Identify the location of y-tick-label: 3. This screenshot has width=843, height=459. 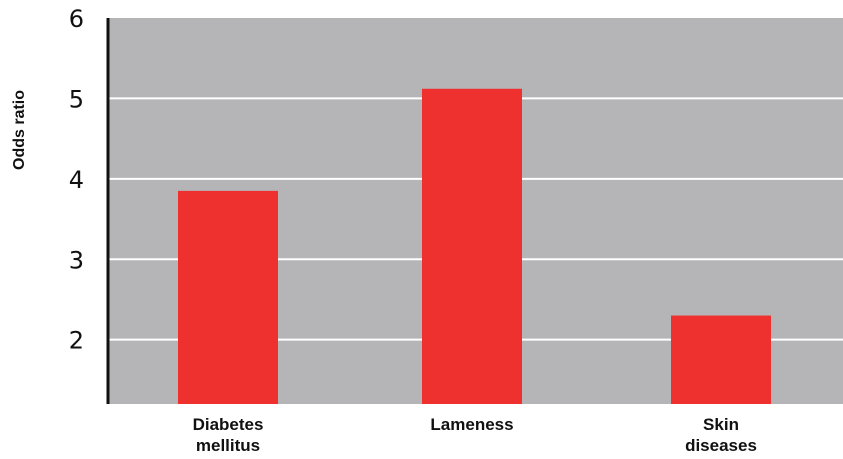
(76, 260).